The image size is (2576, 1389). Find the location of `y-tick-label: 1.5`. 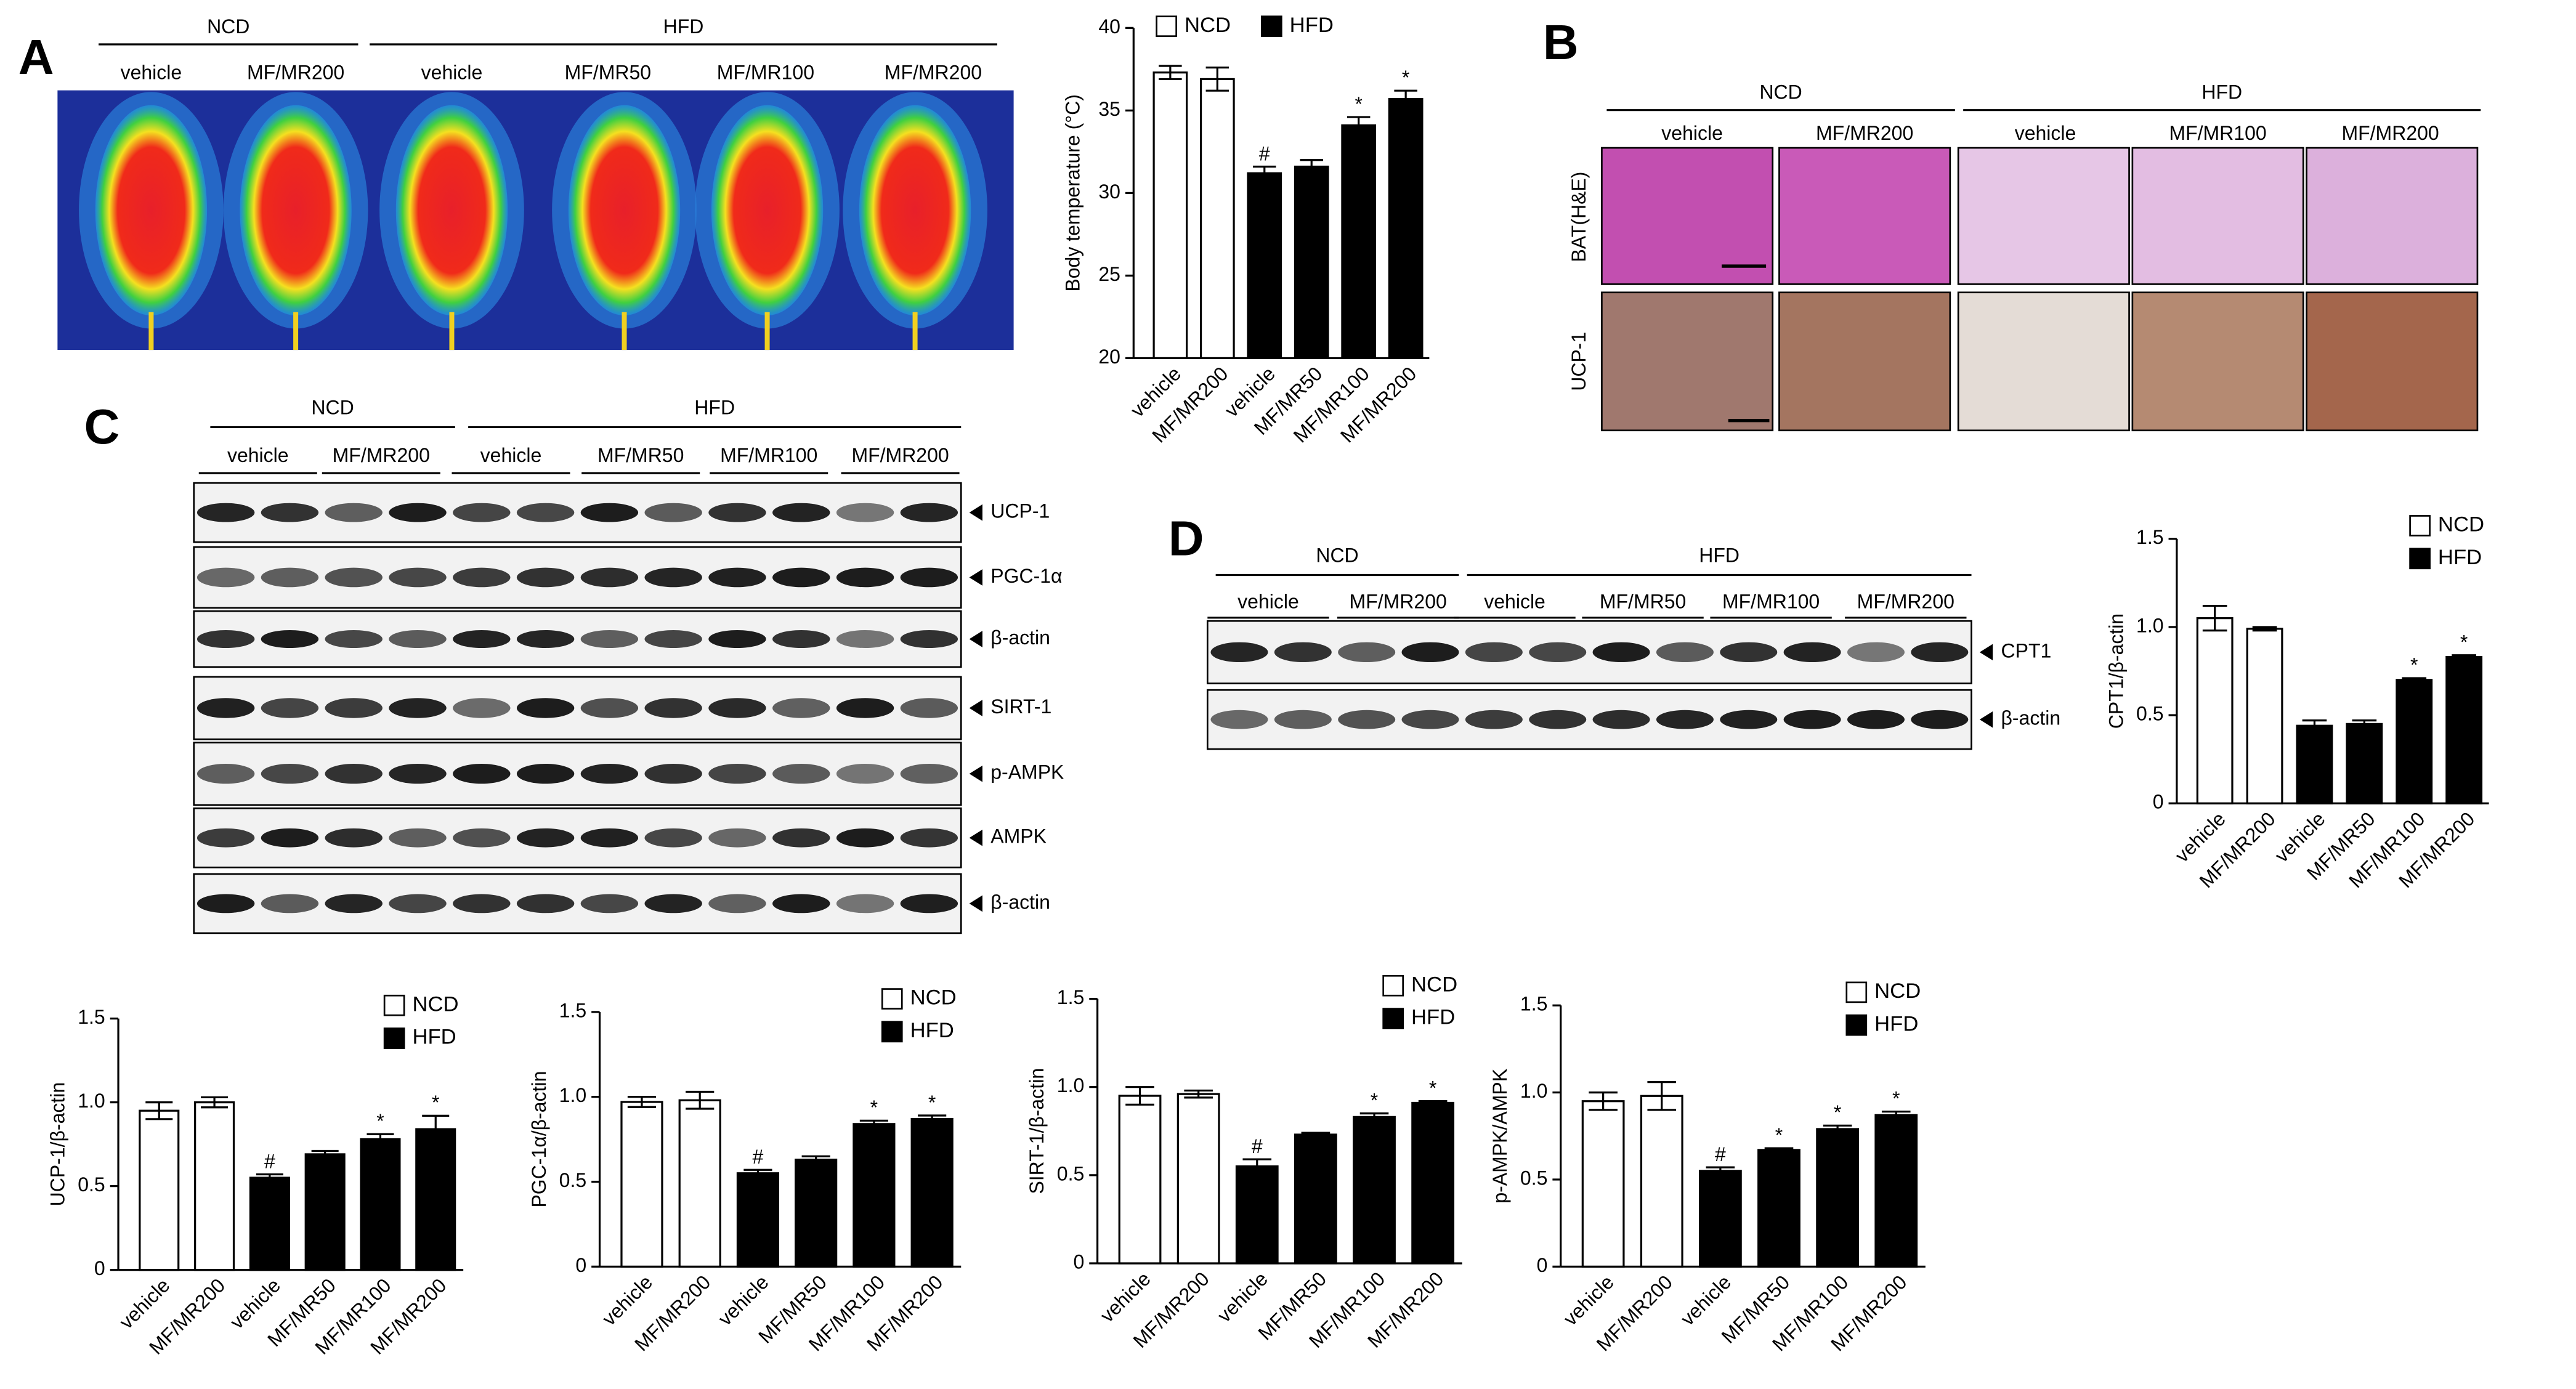

y-tick-label: 1.5 is located at coordinates (2149, 537).